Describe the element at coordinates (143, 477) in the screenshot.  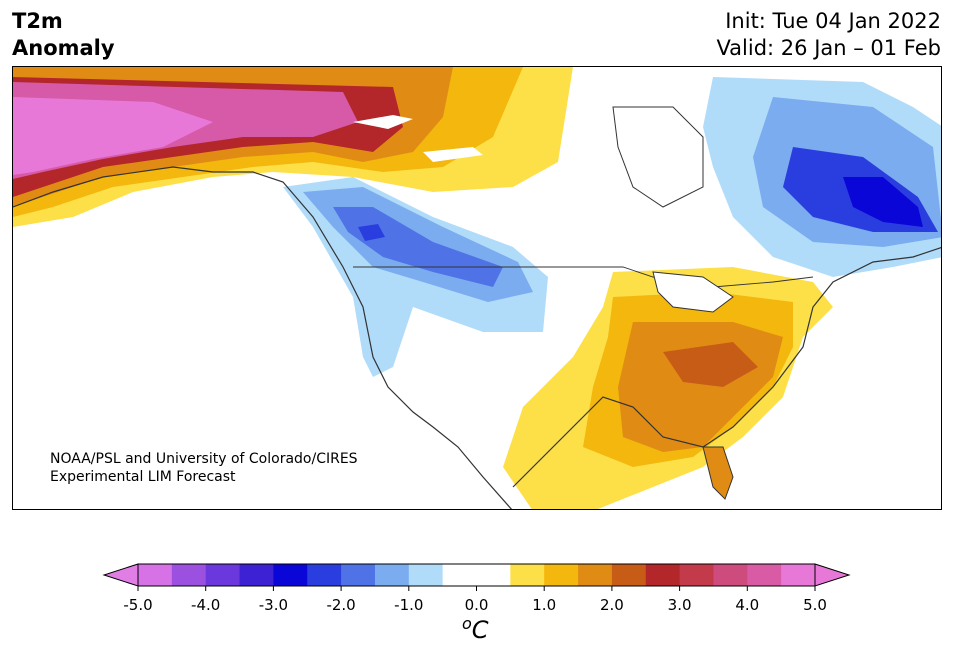
I see `credit-line-2: Experimental LIM Forecast` at that location.